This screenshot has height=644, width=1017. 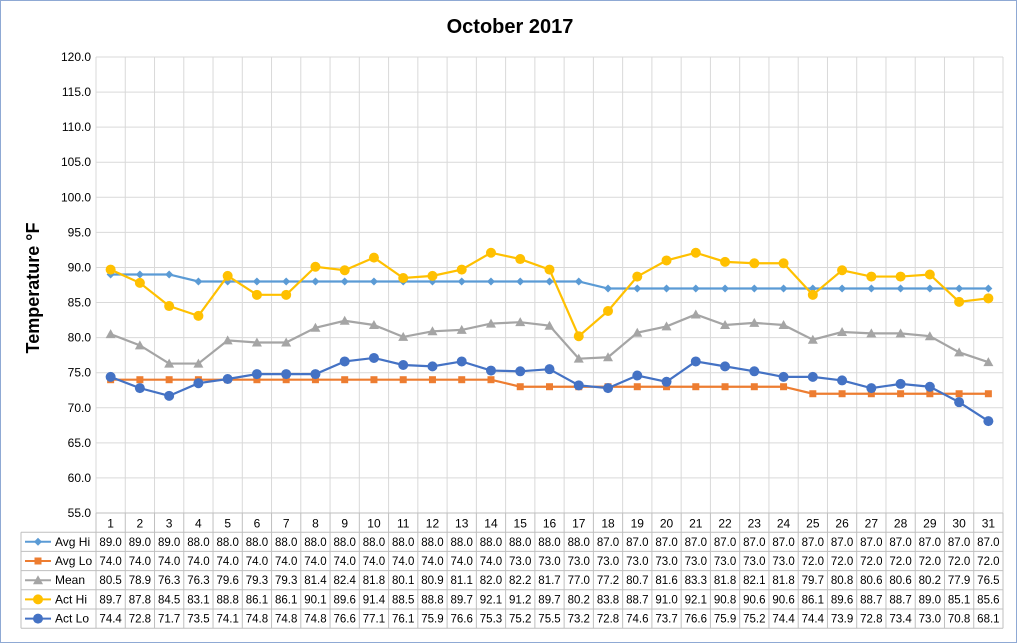 I want to click on table-value-act-hi: 90.6, so click(x=754, y=600).